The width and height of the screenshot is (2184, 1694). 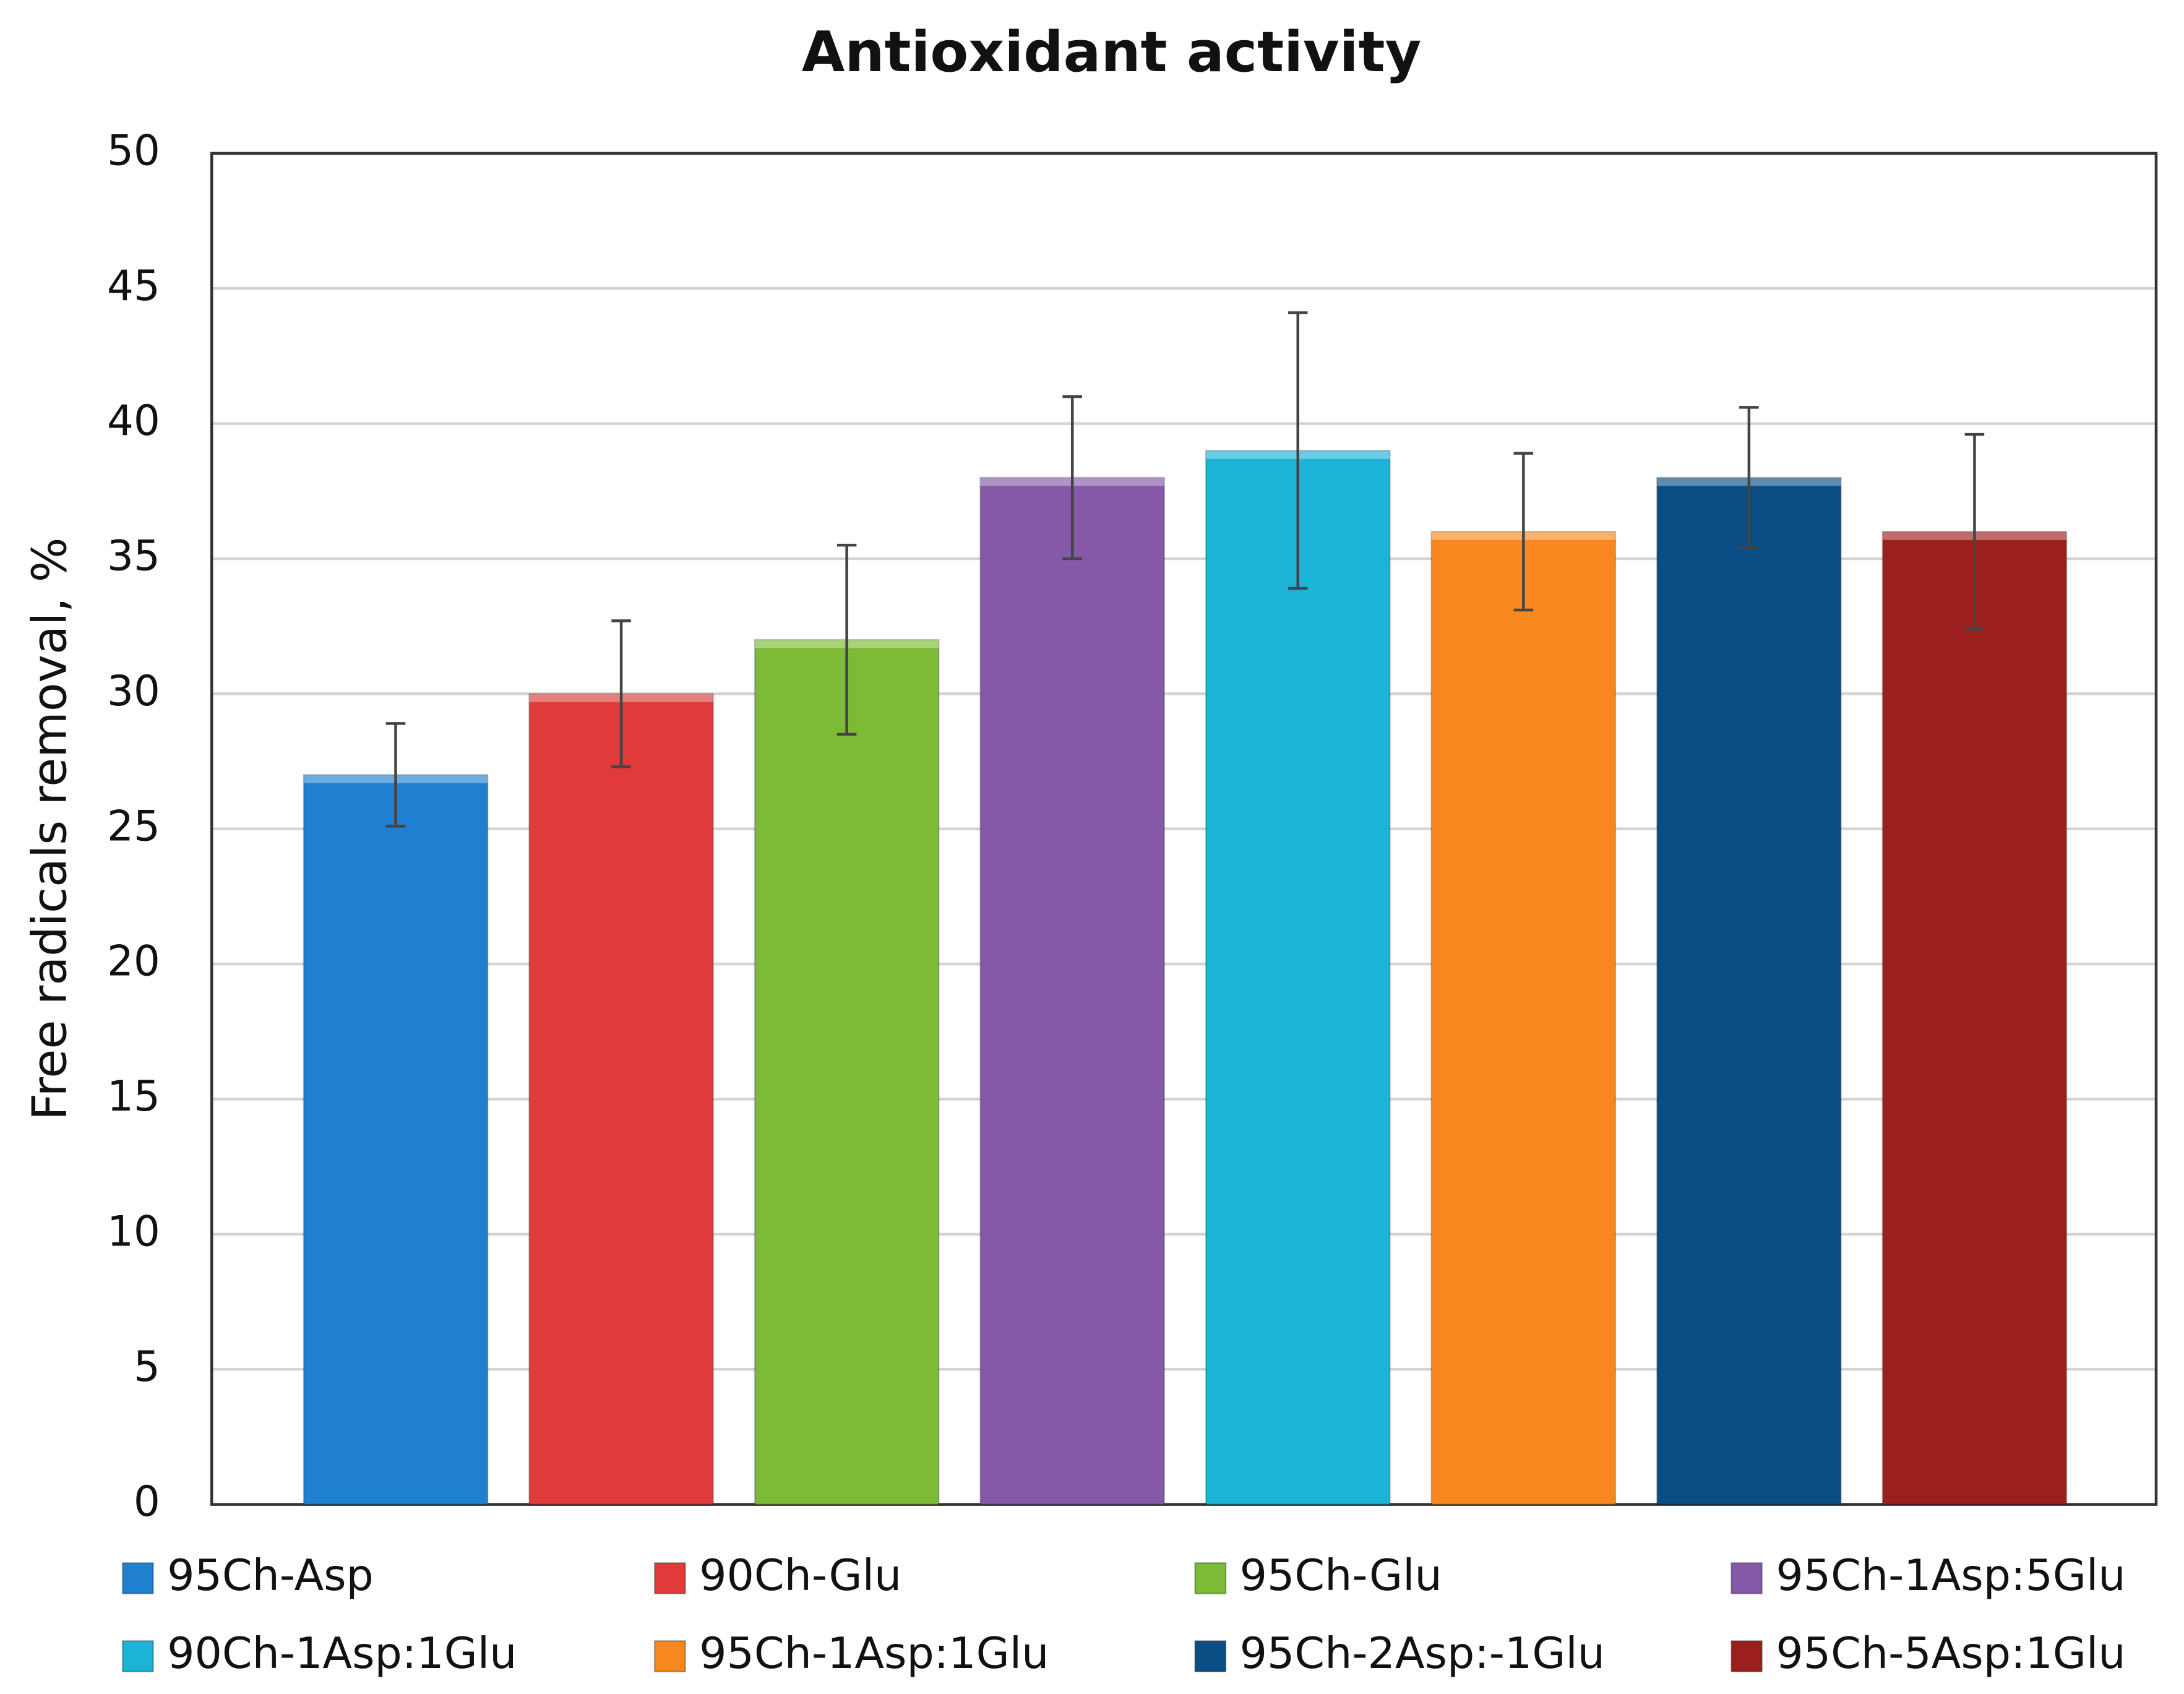 What do you see at coordinates (1950, 1653) in the screenshot?
I see `legend-label: 95Ch-5Asp:1Glu` at bounding box center [1950, 1653].